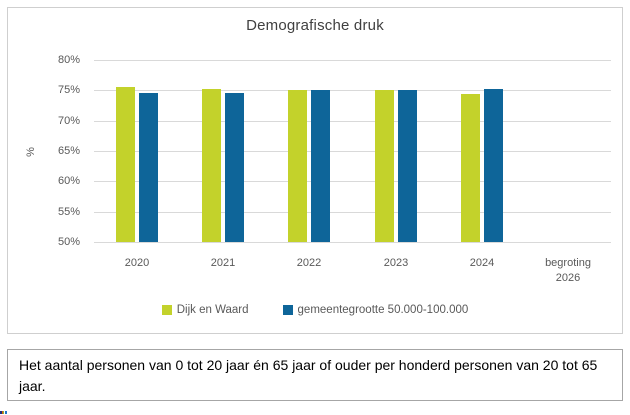 This screenshot has height=415, width=630. Describe the element at coordinates (212, 310) in the screenshot. I see `legend-label: Dijk en Waard` at that location.